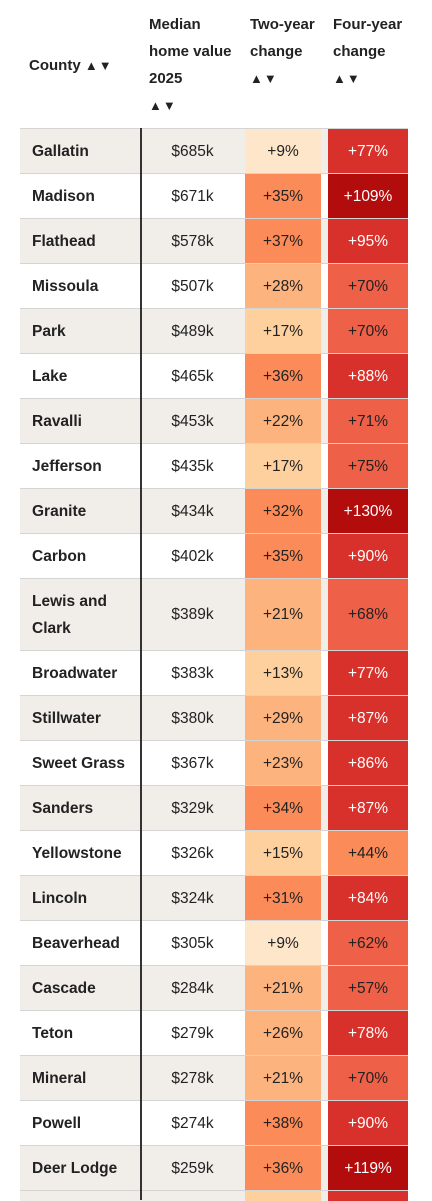 The width and height of the screenshot is (432, 1201). What do you see at coordinates (368, 466) in the screenshot?
I see `four-year-change-cell: +75%` at bounding box center [368, 466].